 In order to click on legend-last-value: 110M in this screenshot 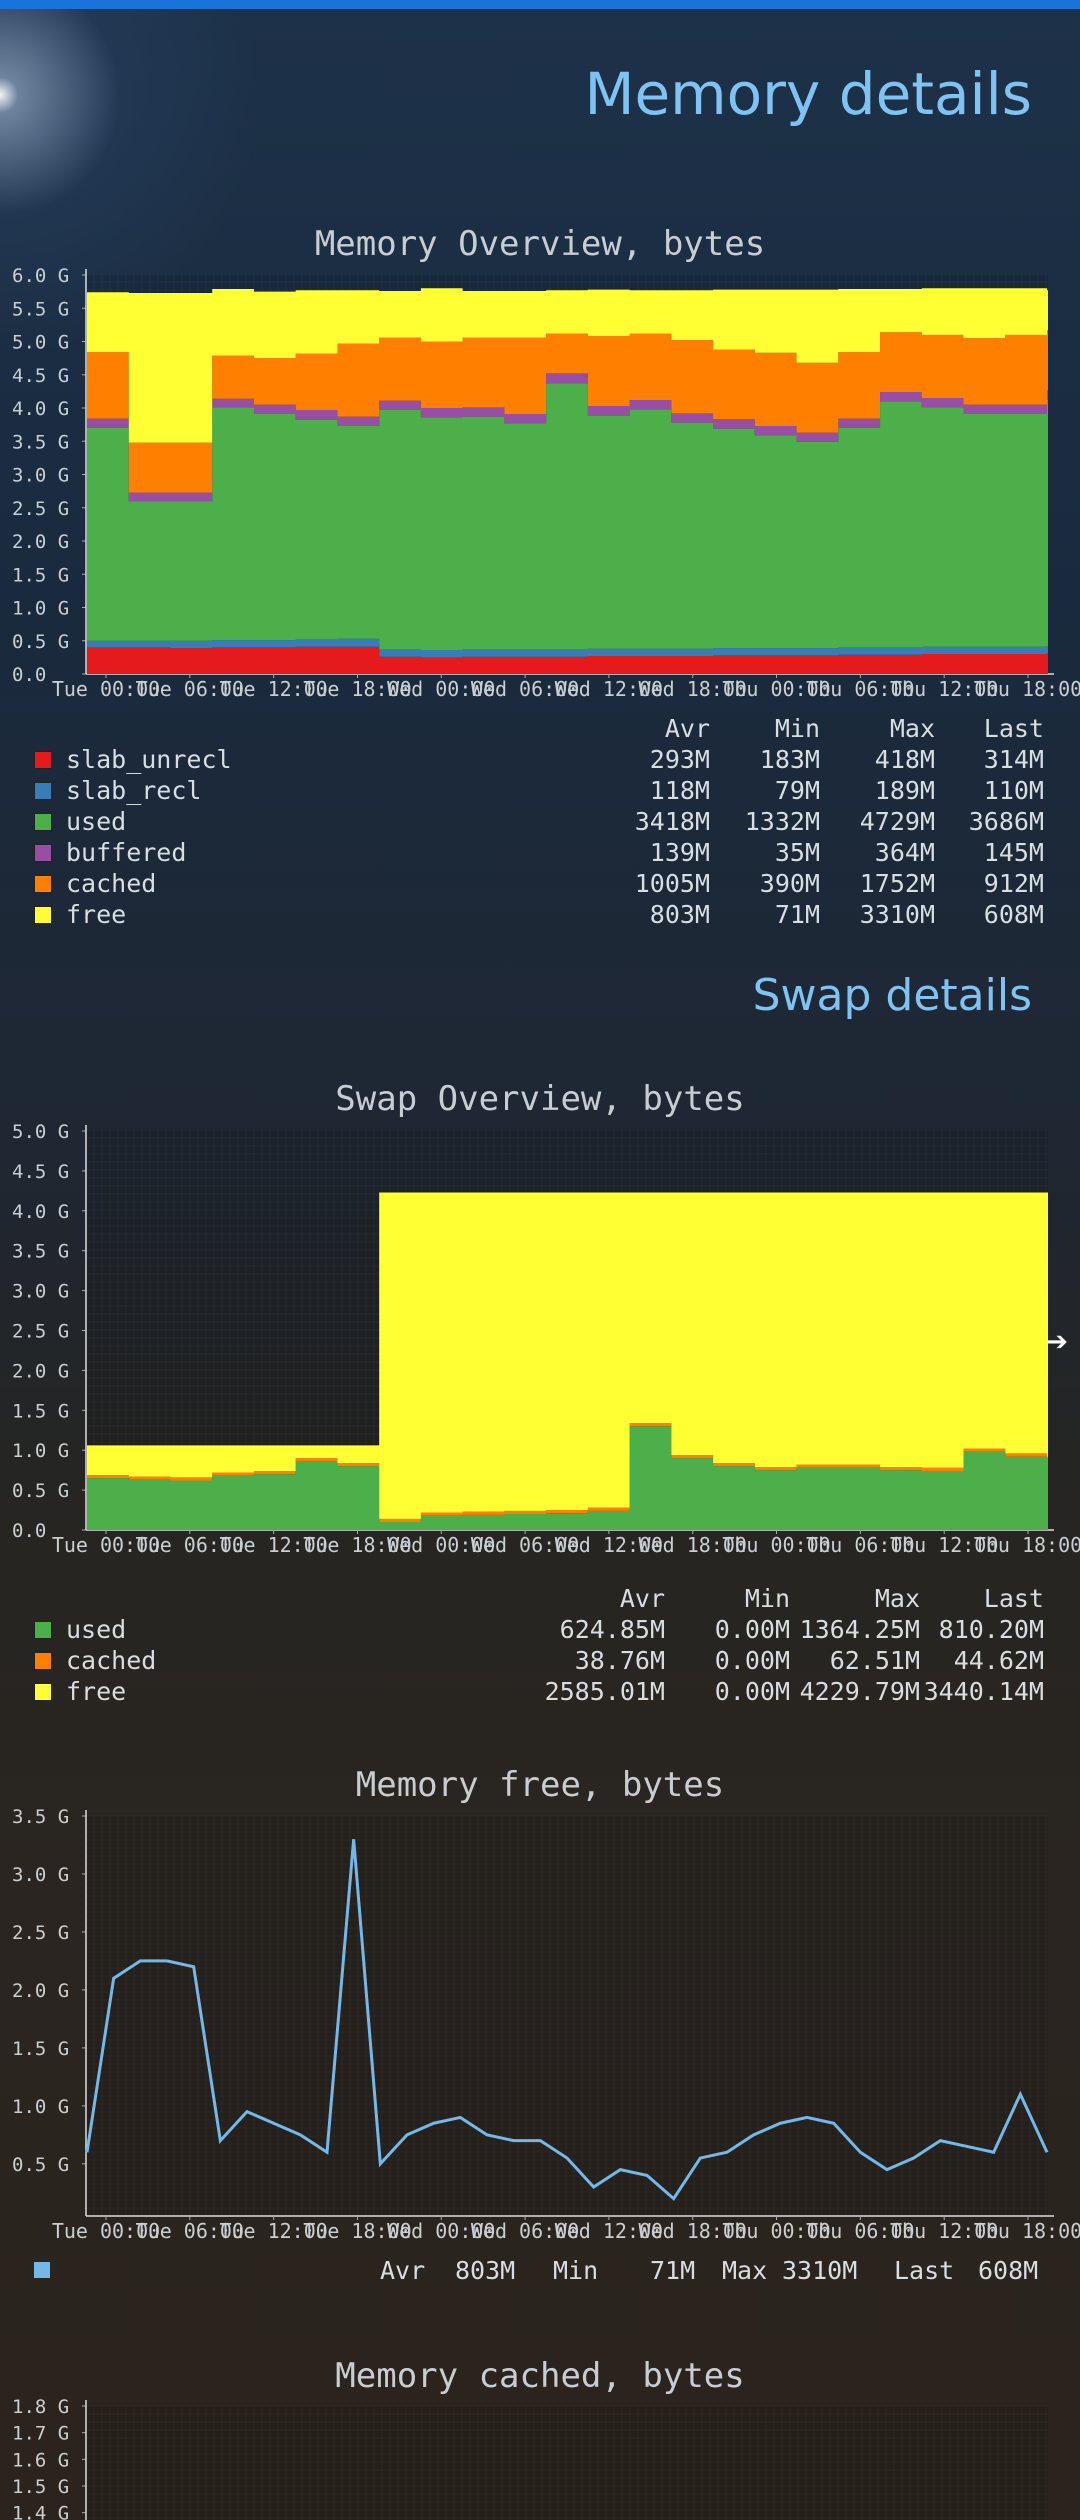, I will do `click(1013, 790)`.